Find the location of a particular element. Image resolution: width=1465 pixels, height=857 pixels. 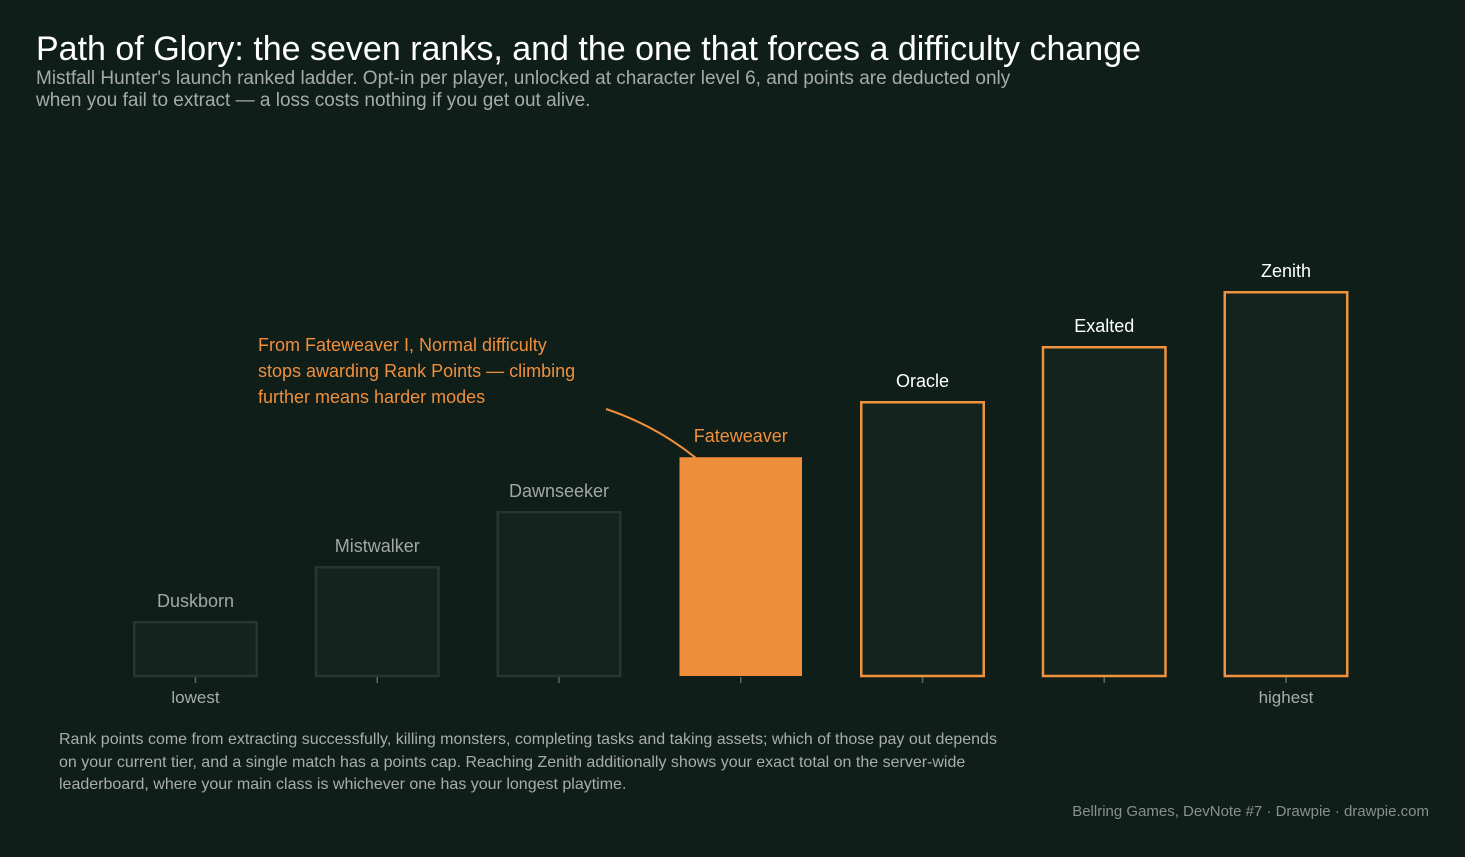

annotation-line: stops awarding Rank Points — climbing is located at coordinates (416, 371).